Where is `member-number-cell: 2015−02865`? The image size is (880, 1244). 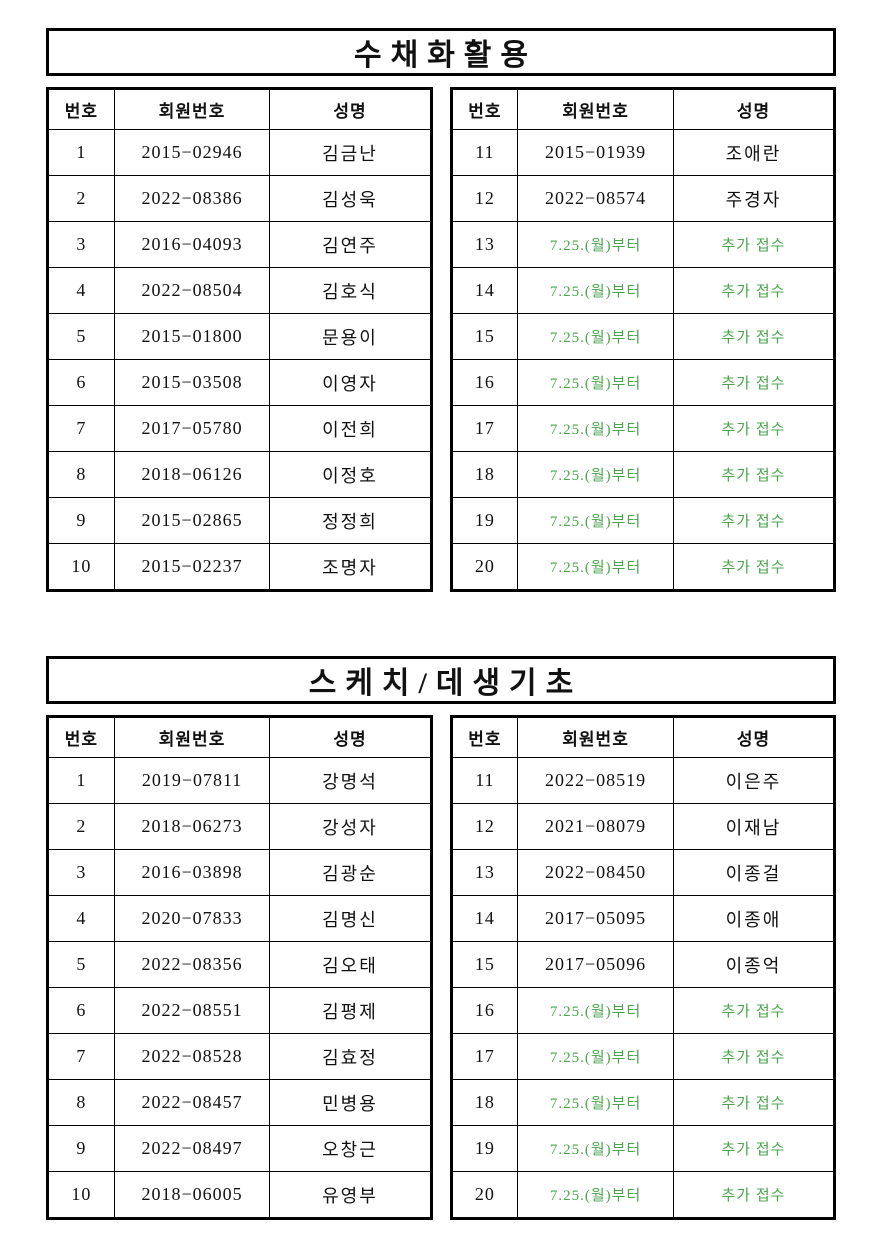 member-number-cell: 2015−02865 is located at coordinates (192, 520).